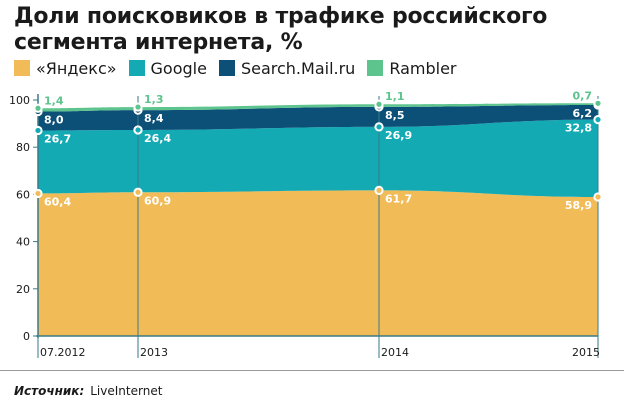  What do you see at coordinates (136, 68) in the screenshot?
I see `legend-swatch-google` at bounding box center [136, 68].